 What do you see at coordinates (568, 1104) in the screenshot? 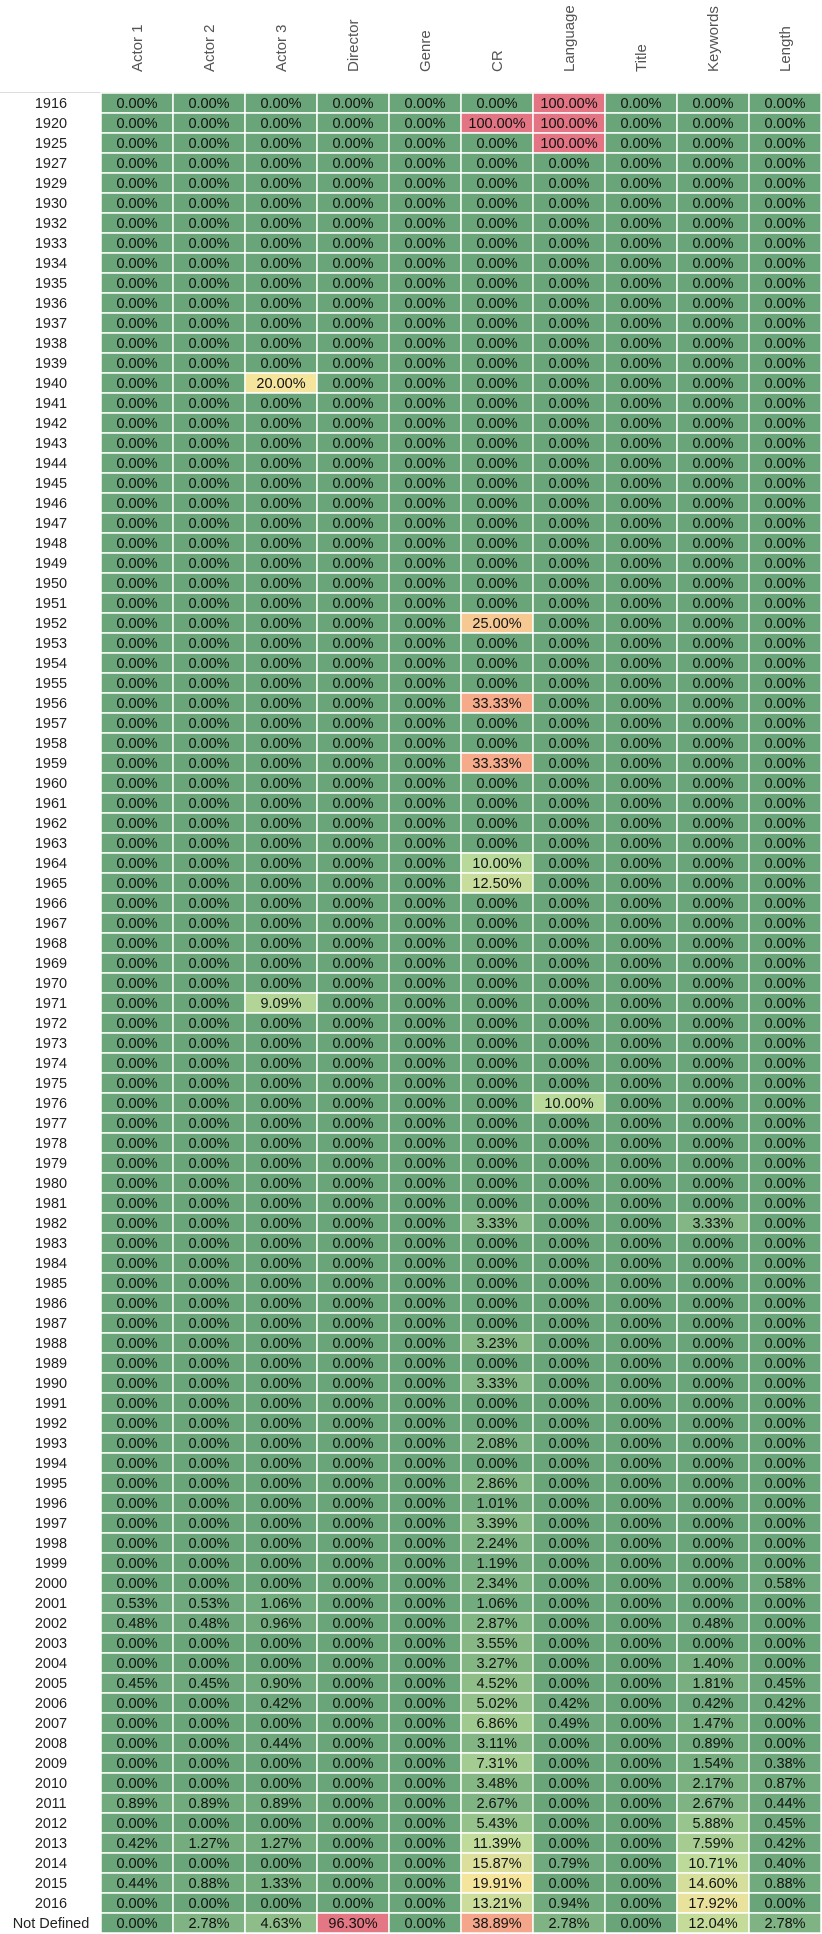
I see `cell-value-label: 10.00%` at bounding box center [568, 1104].